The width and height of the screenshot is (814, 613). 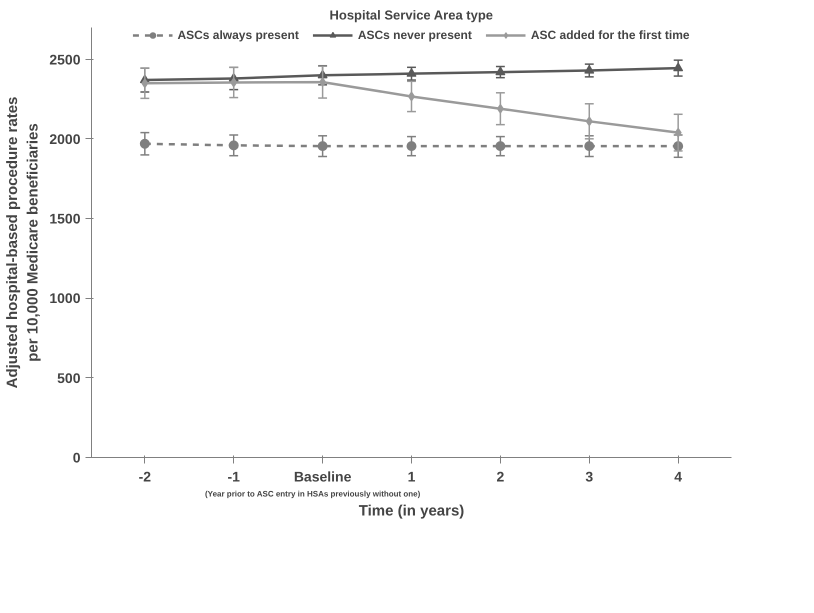 What do you see at coordinates (65, 218) in the screenshot?
I see `y-tick-label: 1500` at bounding box center [65, 218].